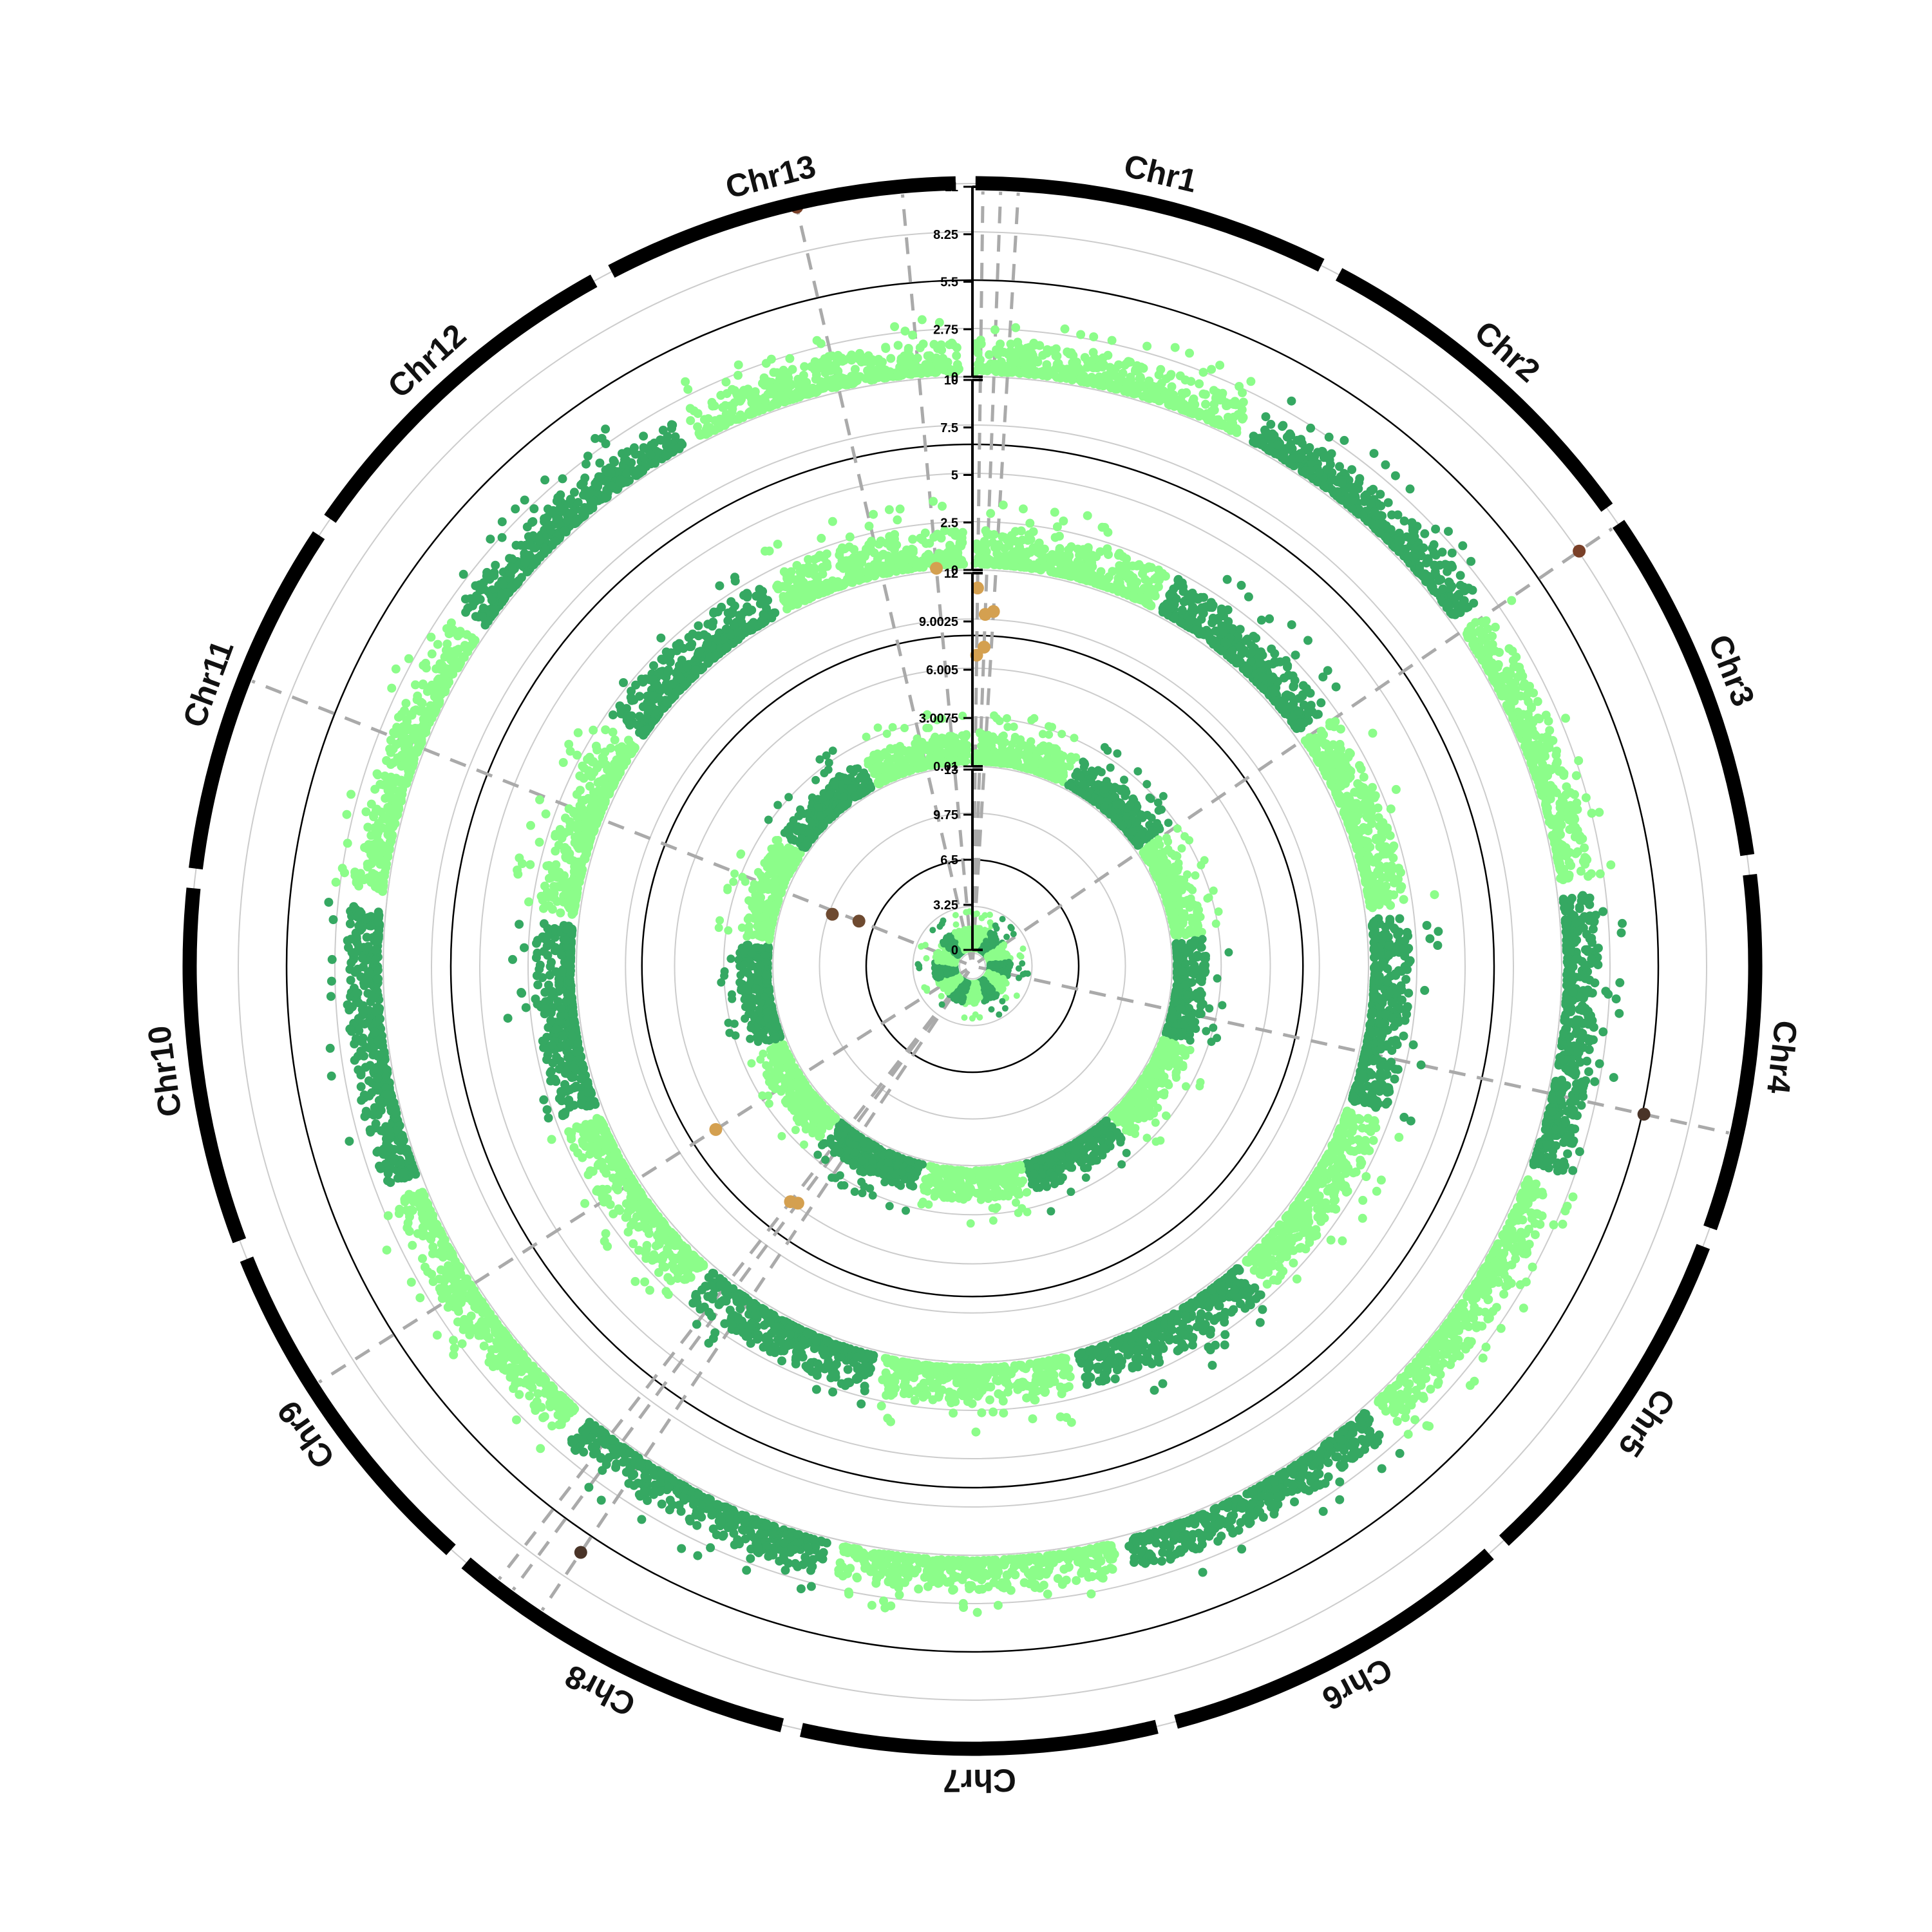  Describe the element at coordinates (1364, 508) in the screenshot. I see `points-track1-chr2` at that location.